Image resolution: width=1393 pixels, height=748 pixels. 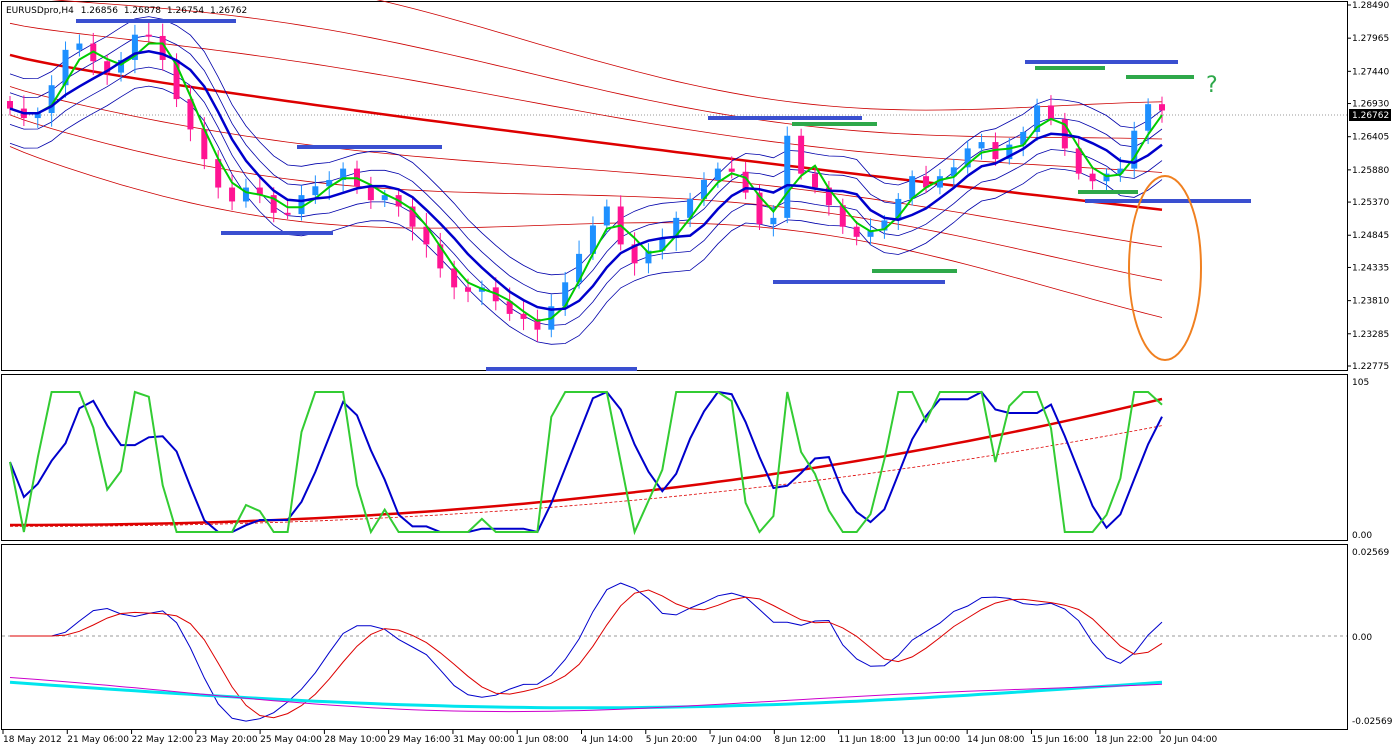 What do you see at coordinates (608, 740) in the screenshot?
I see `time-tick-label: 4 Jun 14:00` at bounding box center [608, 740].